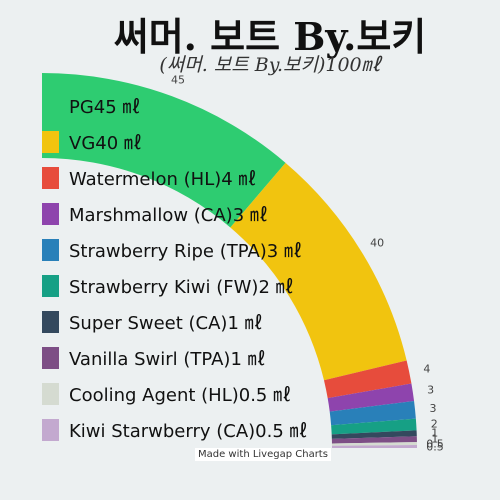 The width and height of the screenshot is (500, 500). I want to click on chart-title: 써머. 보트 By.보키, so click(270, 36).